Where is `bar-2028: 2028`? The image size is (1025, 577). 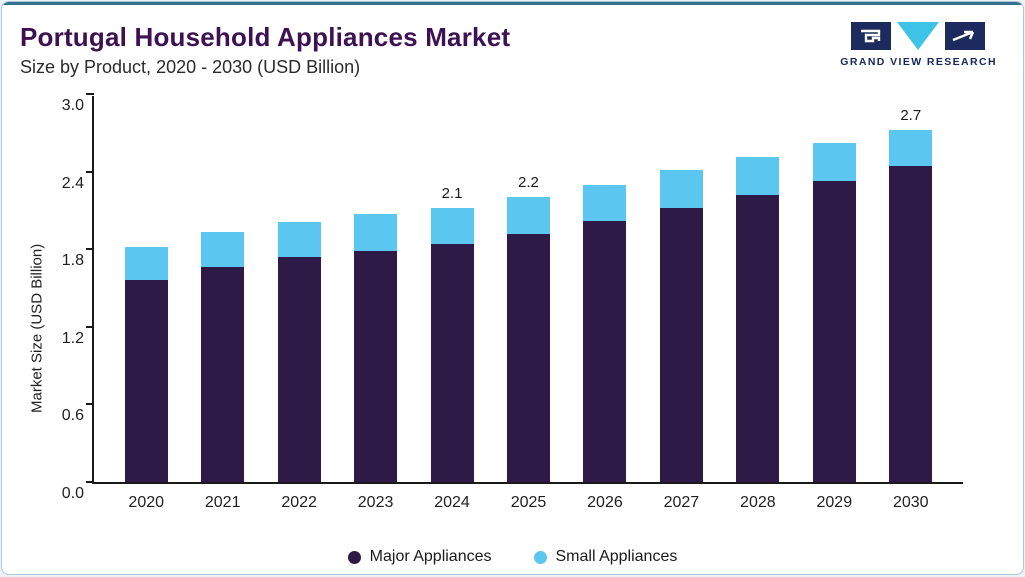
bar-2028: 2028 is located at coordinates (758, 303).